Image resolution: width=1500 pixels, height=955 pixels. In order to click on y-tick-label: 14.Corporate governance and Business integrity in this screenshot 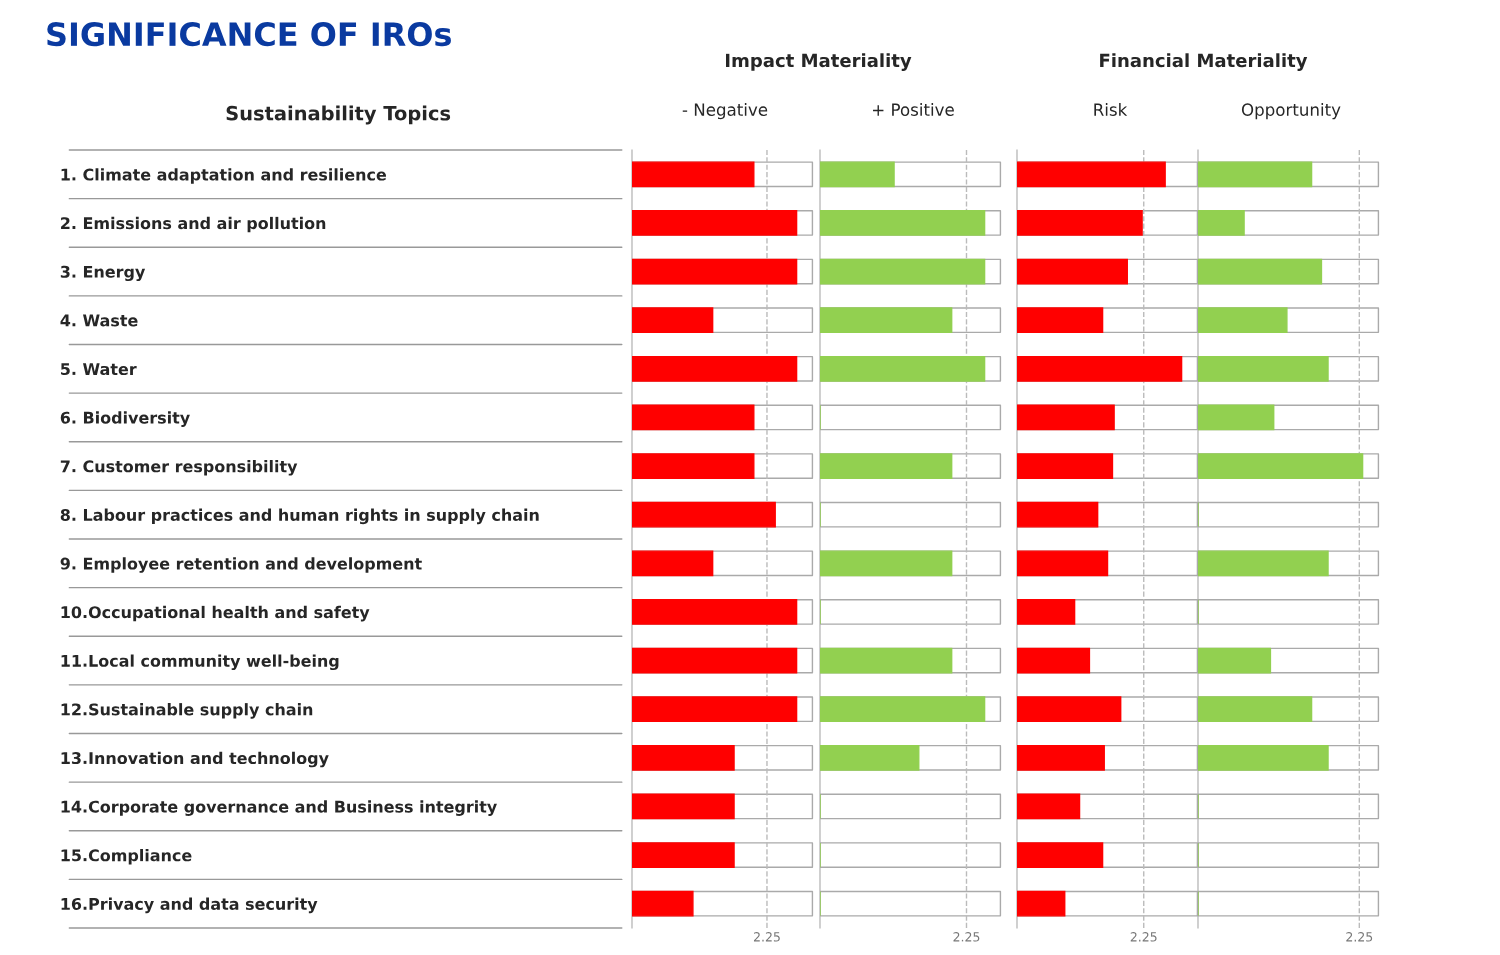, I will do `click(279, 808)`.